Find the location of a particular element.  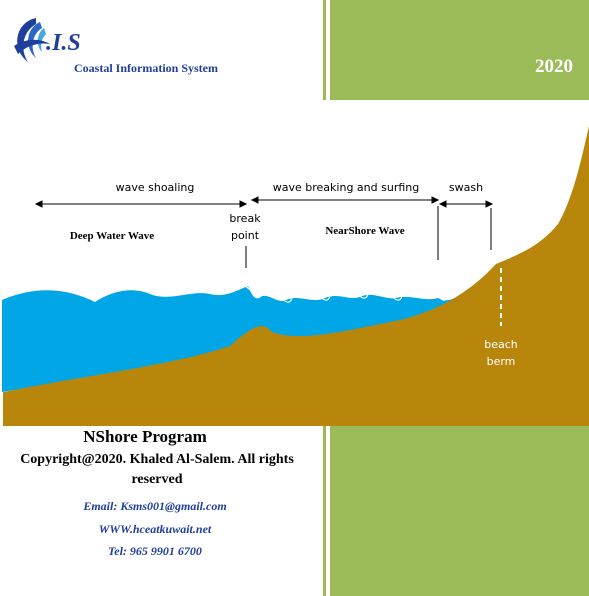

label-swash: swash is located at coordinates (466, 187).